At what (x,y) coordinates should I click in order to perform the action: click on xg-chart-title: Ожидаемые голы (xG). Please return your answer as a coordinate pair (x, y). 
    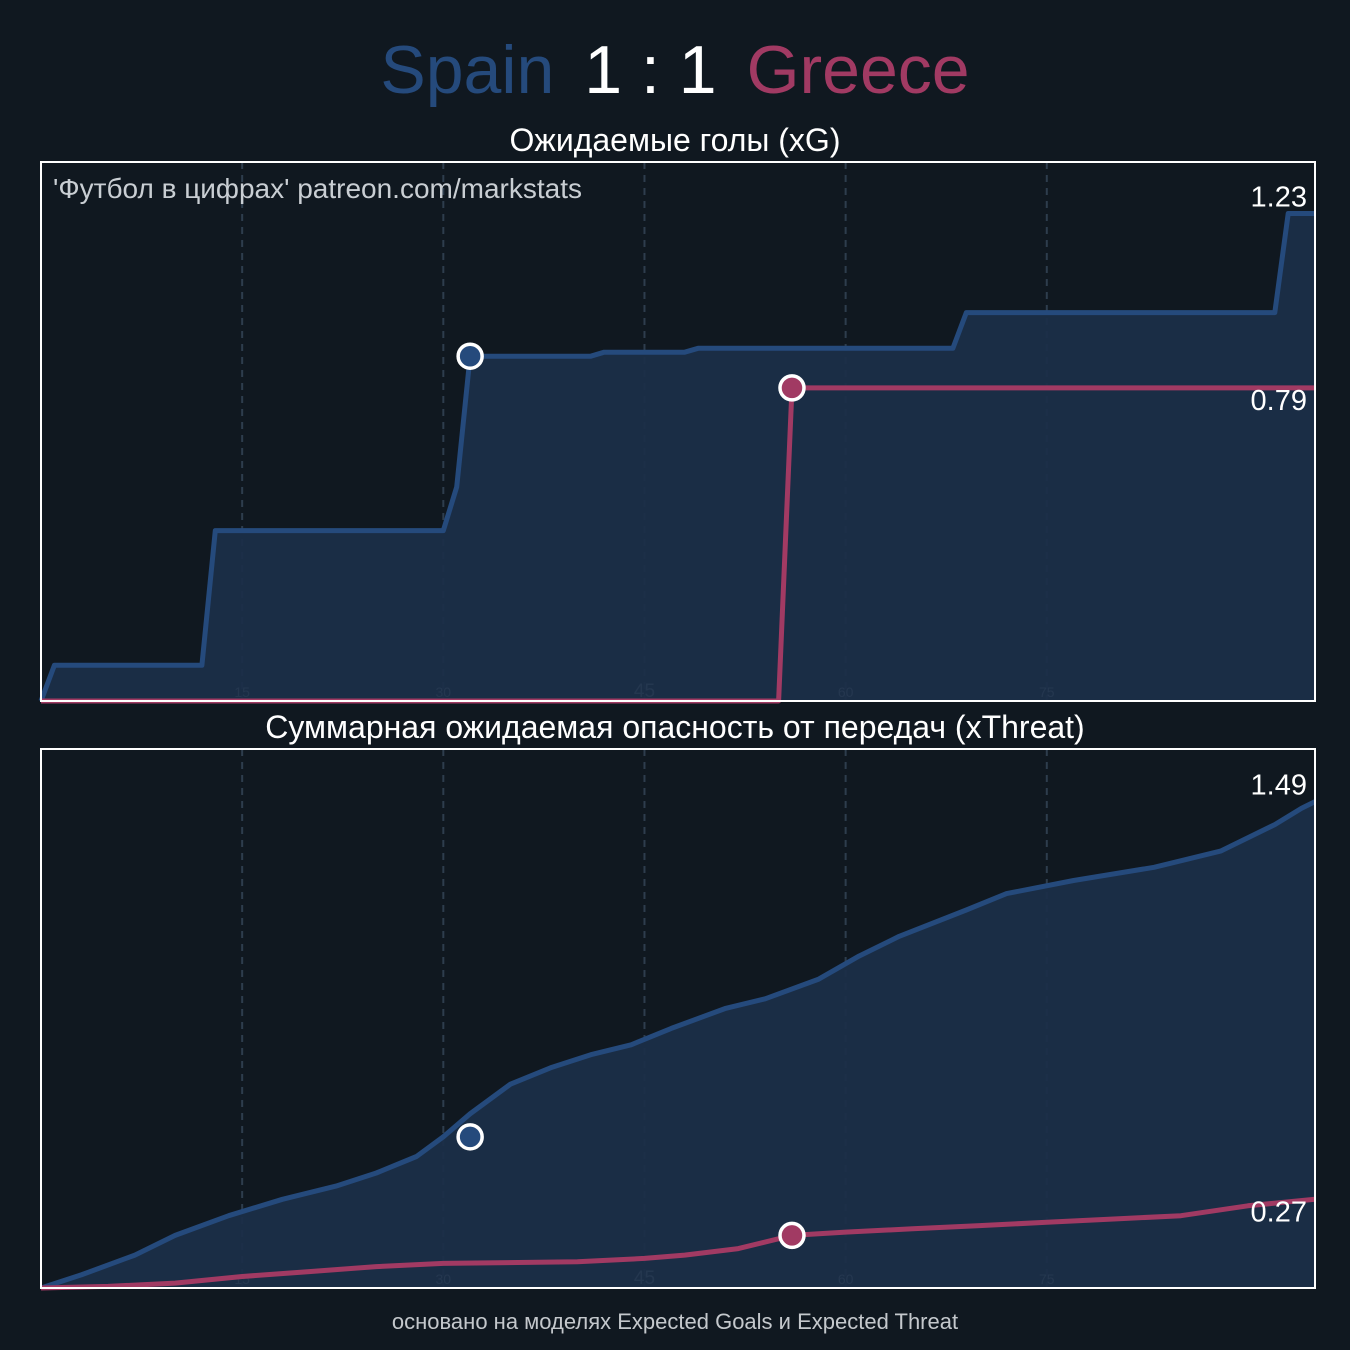
    Looking at the image, I should click on (675, 140).